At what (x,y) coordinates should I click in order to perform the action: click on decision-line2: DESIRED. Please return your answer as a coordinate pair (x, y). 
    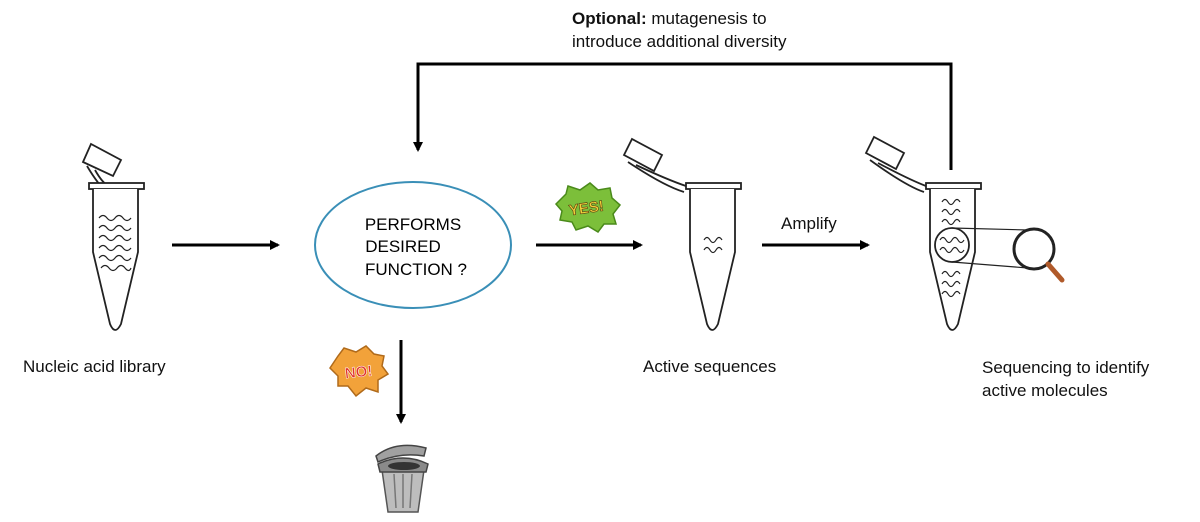
    Looking at the image, I should click on (403, 246).